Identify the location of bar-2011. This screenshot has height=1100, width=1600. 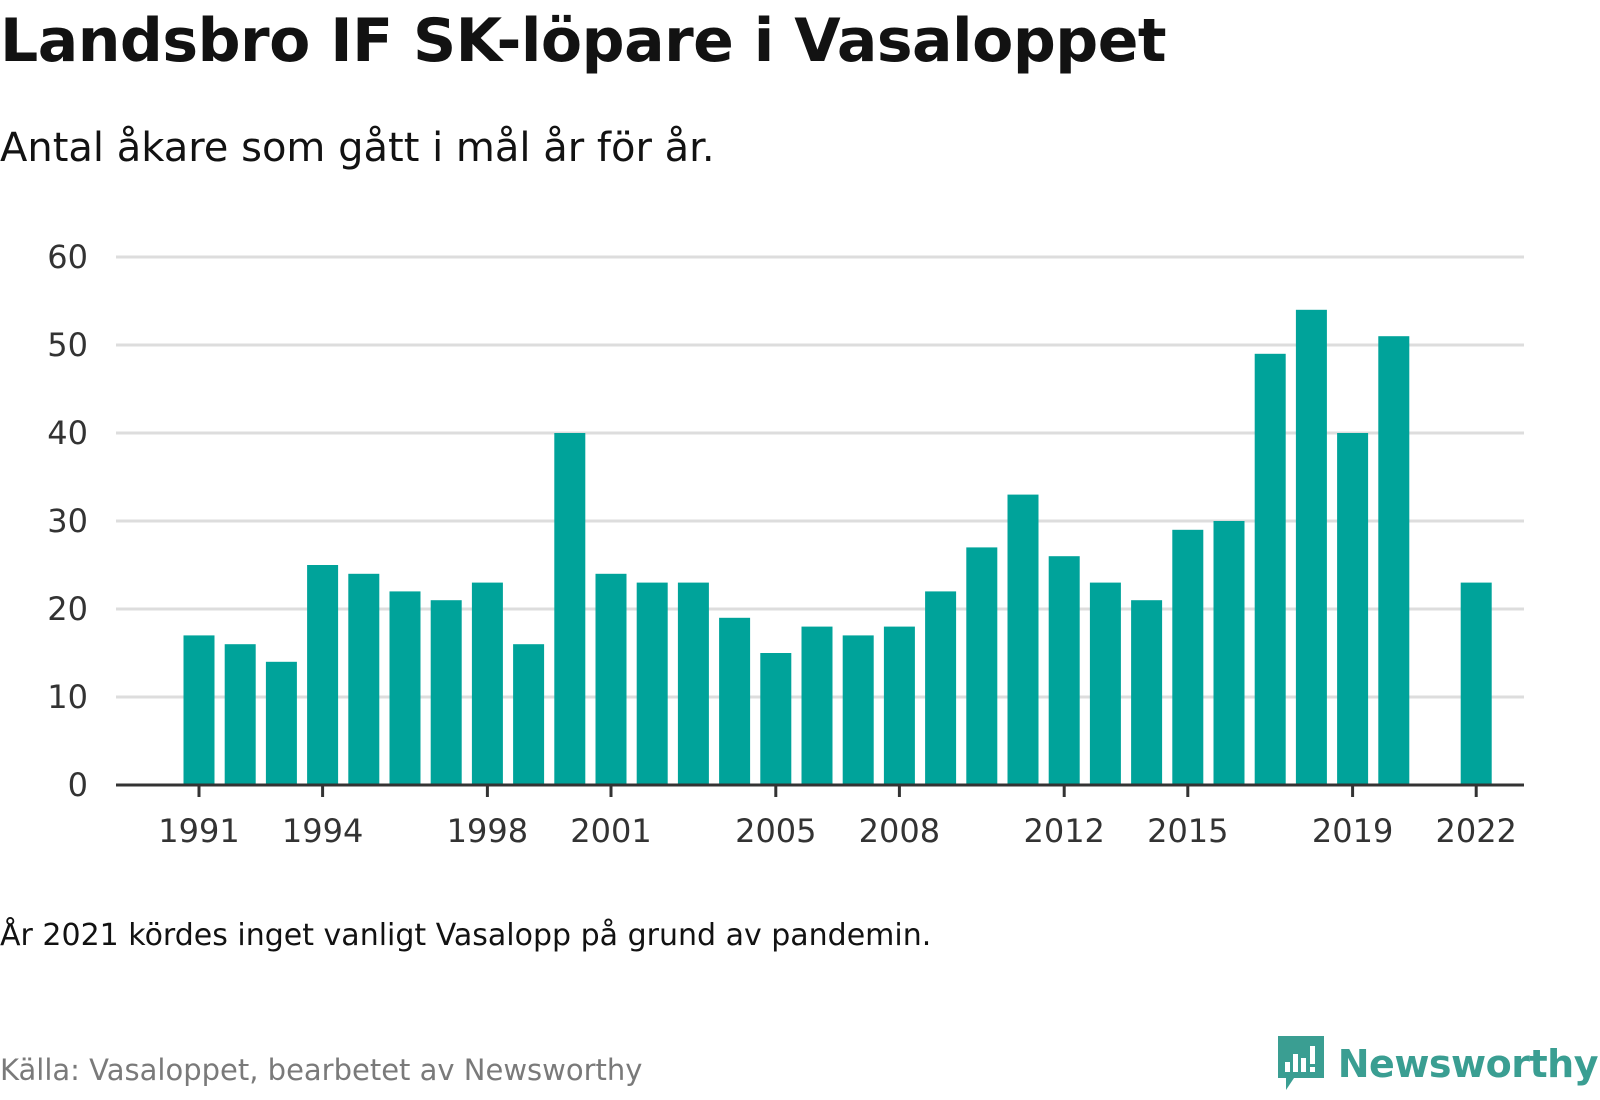
(1023, 639).